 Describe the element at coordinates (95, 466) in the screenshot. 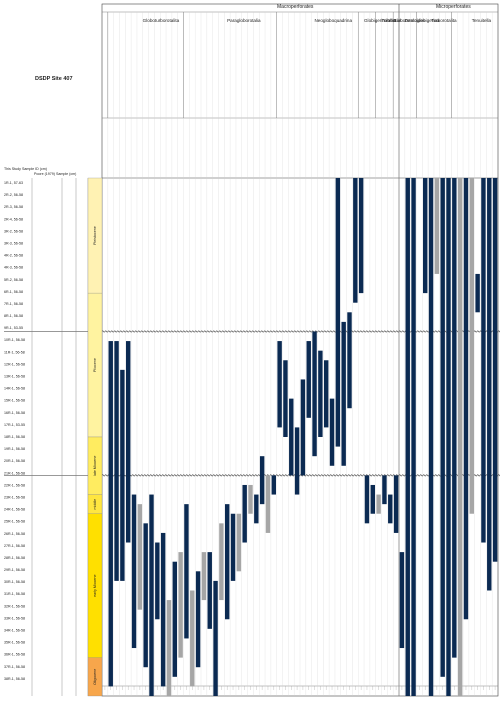

I see `epoch-label: late Miocene` at that location.